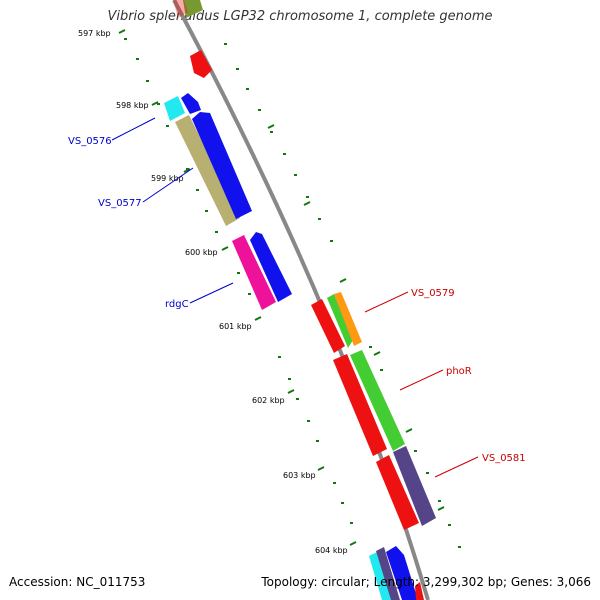 Image resolution: width=600 pixels, height=600 pixels. Describe the element at coordinates (193, 9) in the screenshot. I see `gene-olive-top` at that location.